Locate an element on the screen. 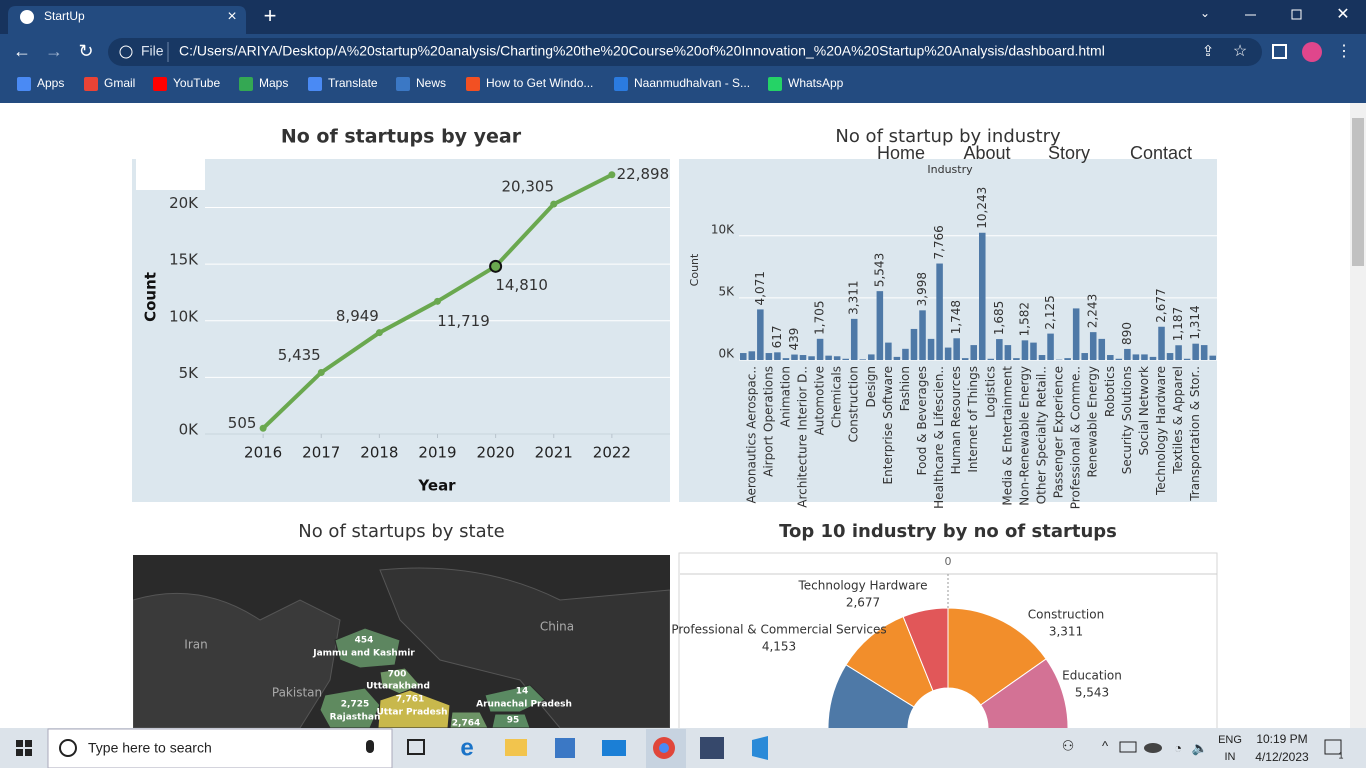 The height and width of the screenshot is (768, 1366). new-tab: + is located at coordinates (270, 15).